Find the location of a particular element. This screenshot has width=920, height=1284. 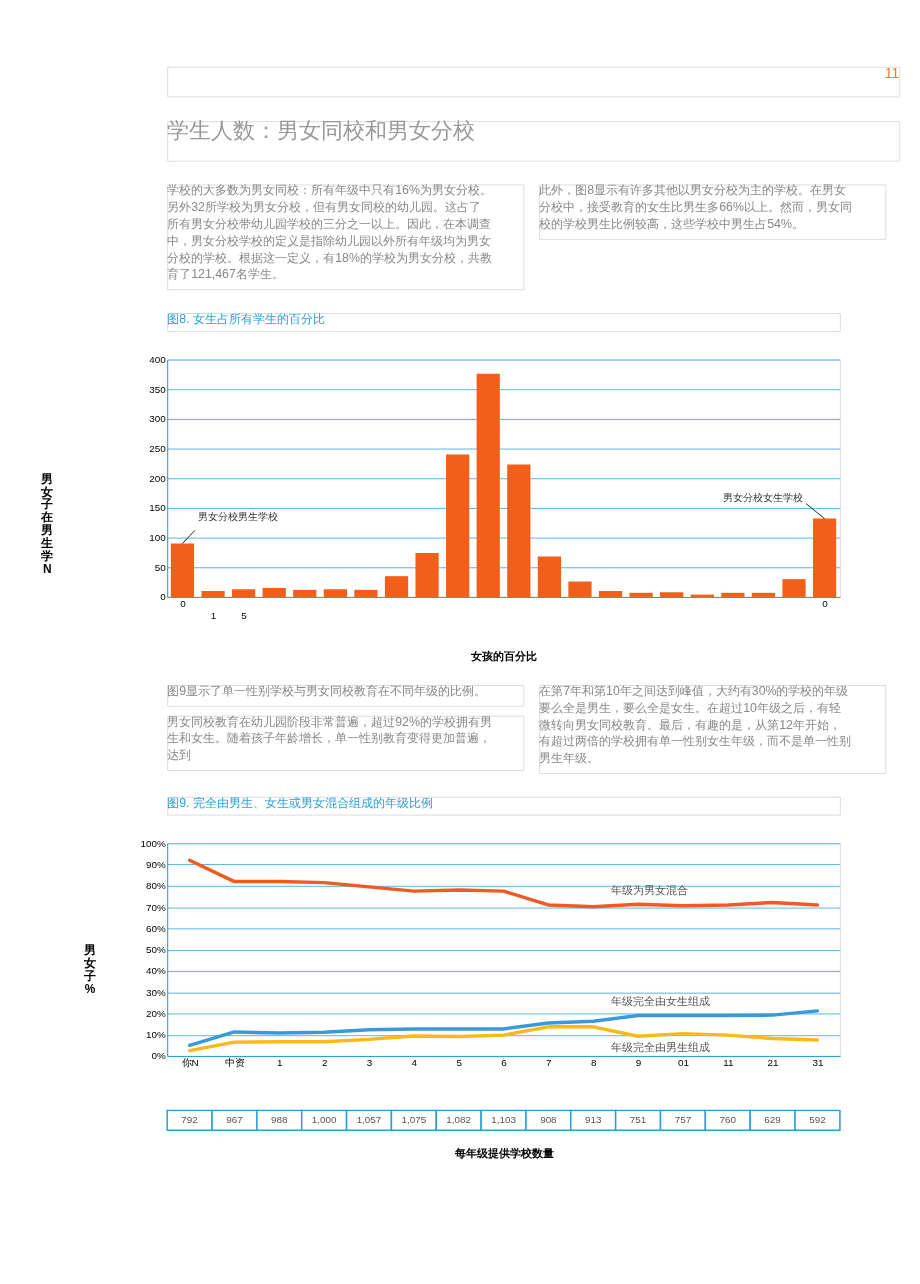

text: 学生人数：男女同校和男女分校 is located at coordinates (321, 130).